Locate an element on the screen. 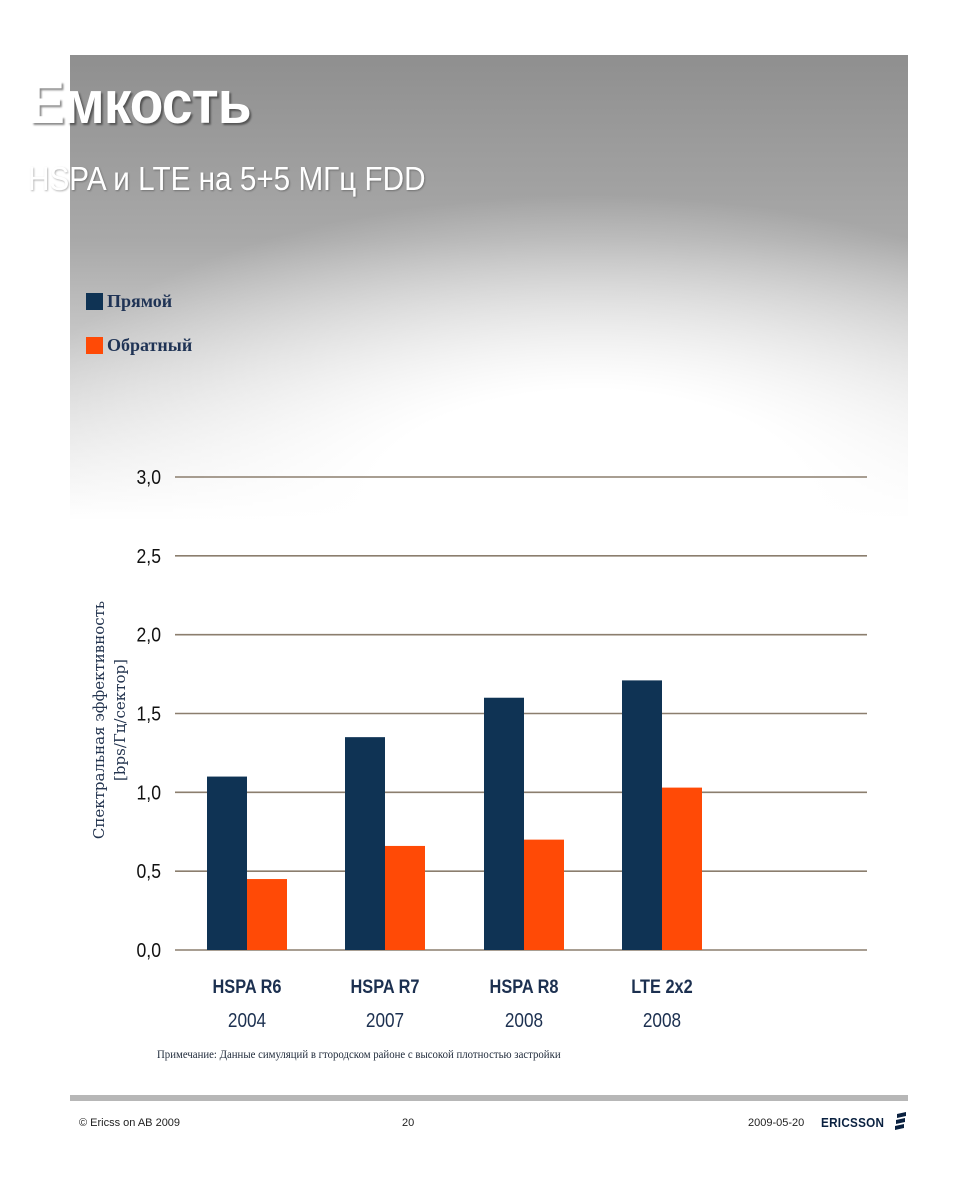 Image resolution: width=979 pixels, height=1200 pixels. x-tick-label: HSPA R8 is located at coordinates (524, 986).